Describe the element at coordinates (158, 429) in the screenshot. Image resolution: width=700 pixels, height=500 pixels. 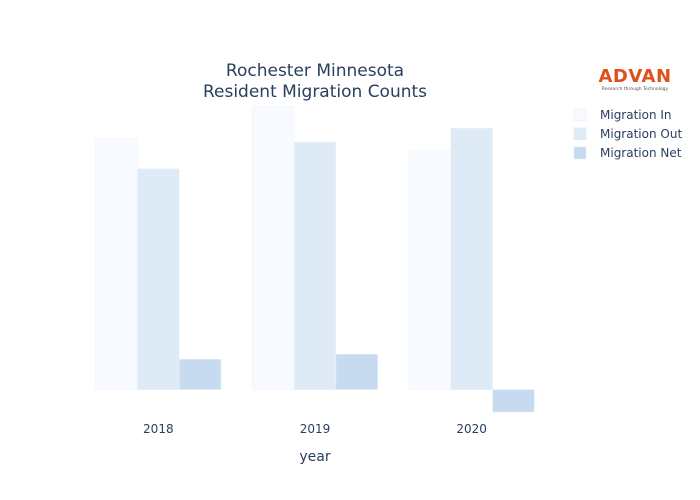
I see `x-tick-label: 2018` at that location.